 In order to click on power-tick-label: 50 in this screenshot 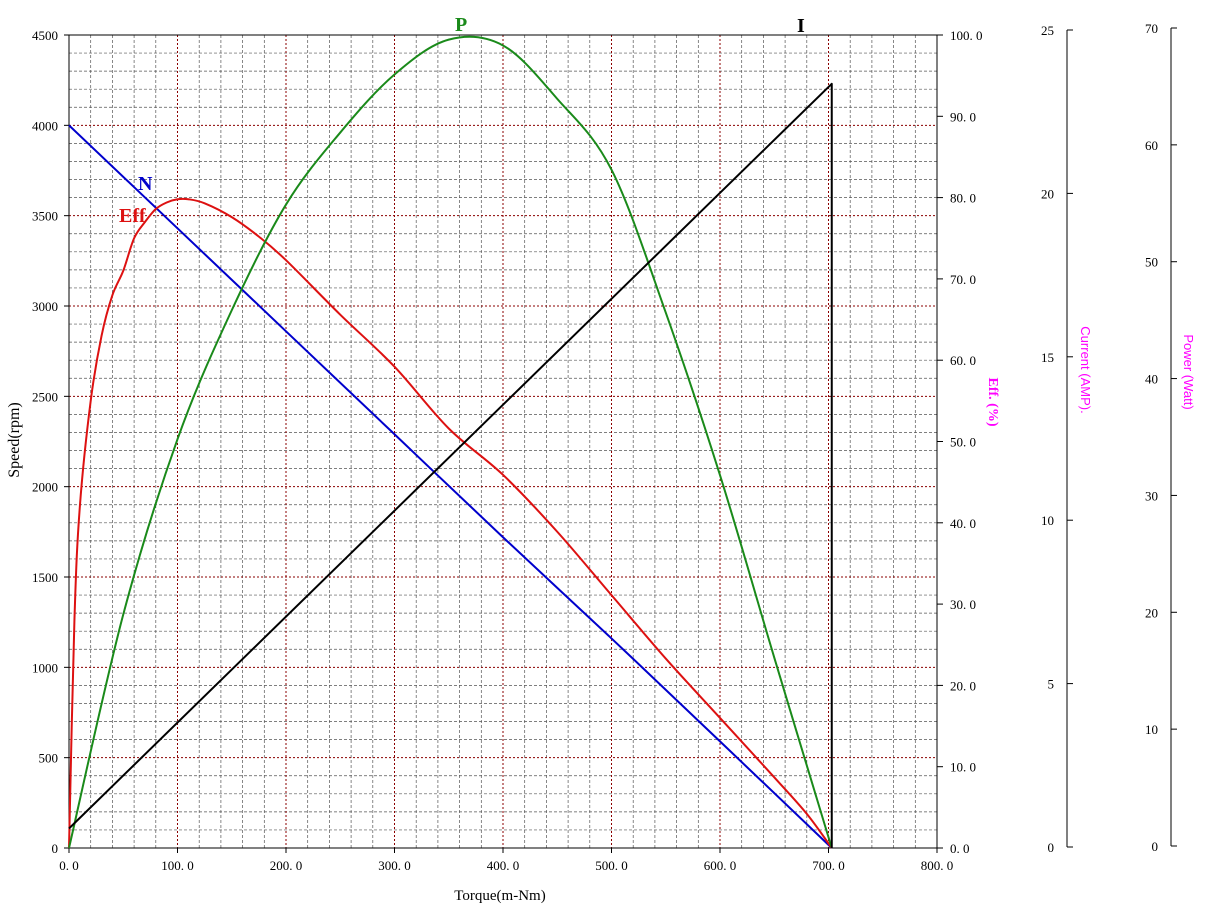, I will do `click(1151, 262)`.